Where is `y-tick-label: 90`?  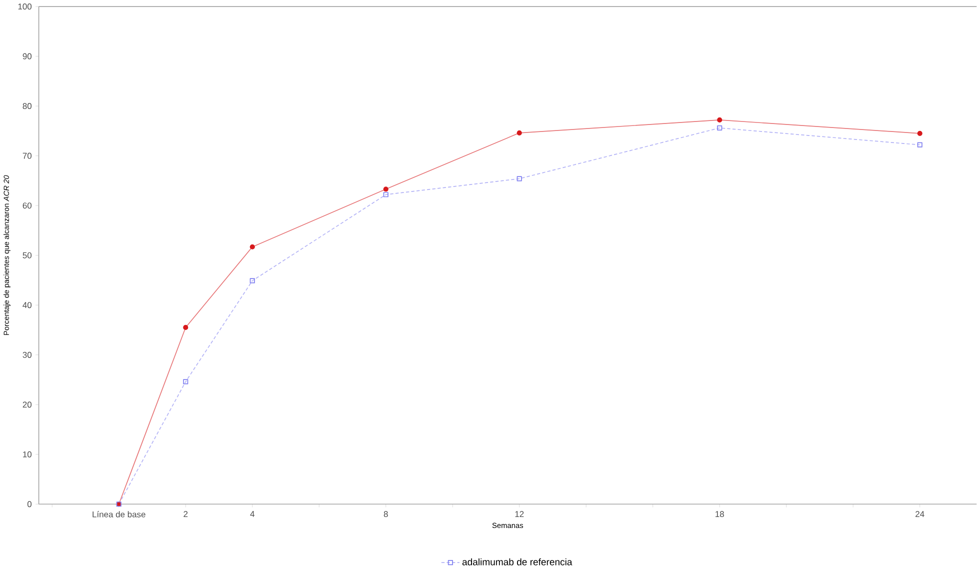
y-tick-label: 90 is located at coordinates (27, 56).